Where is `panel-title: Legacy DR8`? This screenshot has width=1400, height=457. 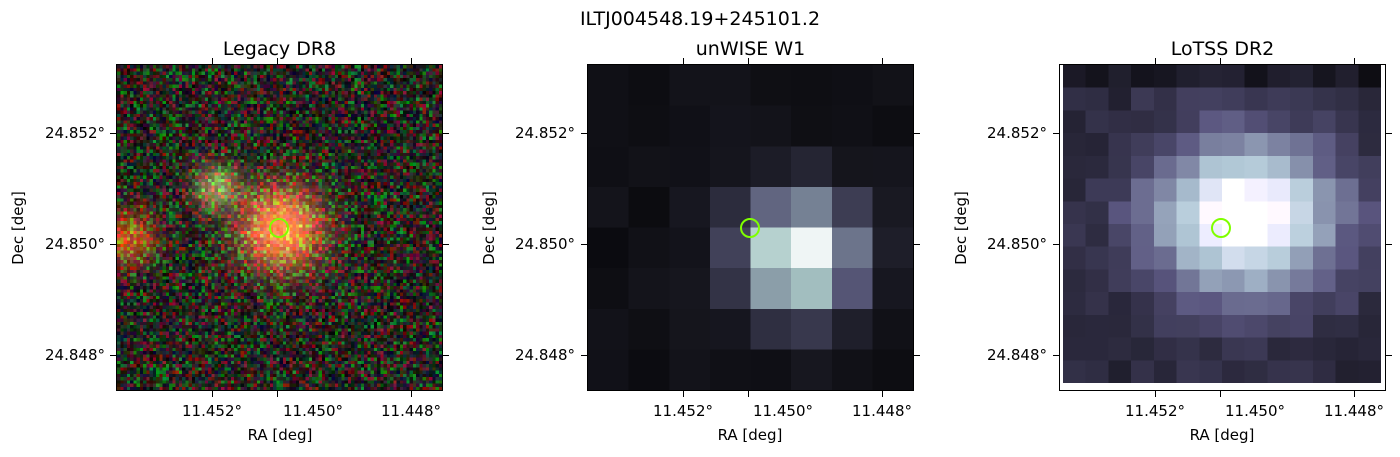
panel-title: Legacy DR8 is located at coordinates (279, 49).